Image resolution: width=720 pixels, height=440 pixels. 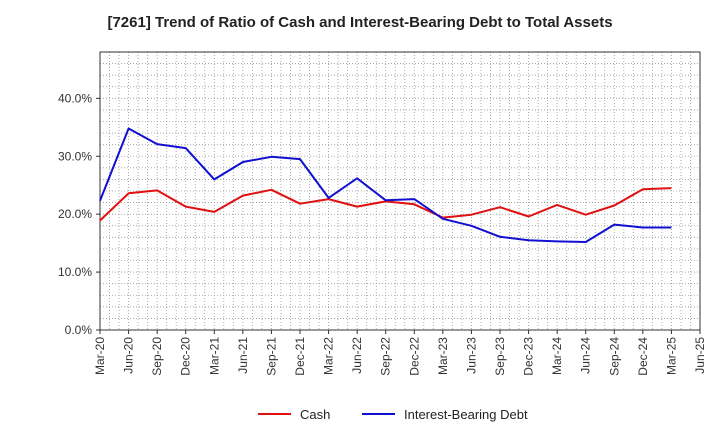 What do you see at coordinates (614, 356) in the screenshot?
I see `x-tick-label: Sep-24` at bounding box center [614, 356].